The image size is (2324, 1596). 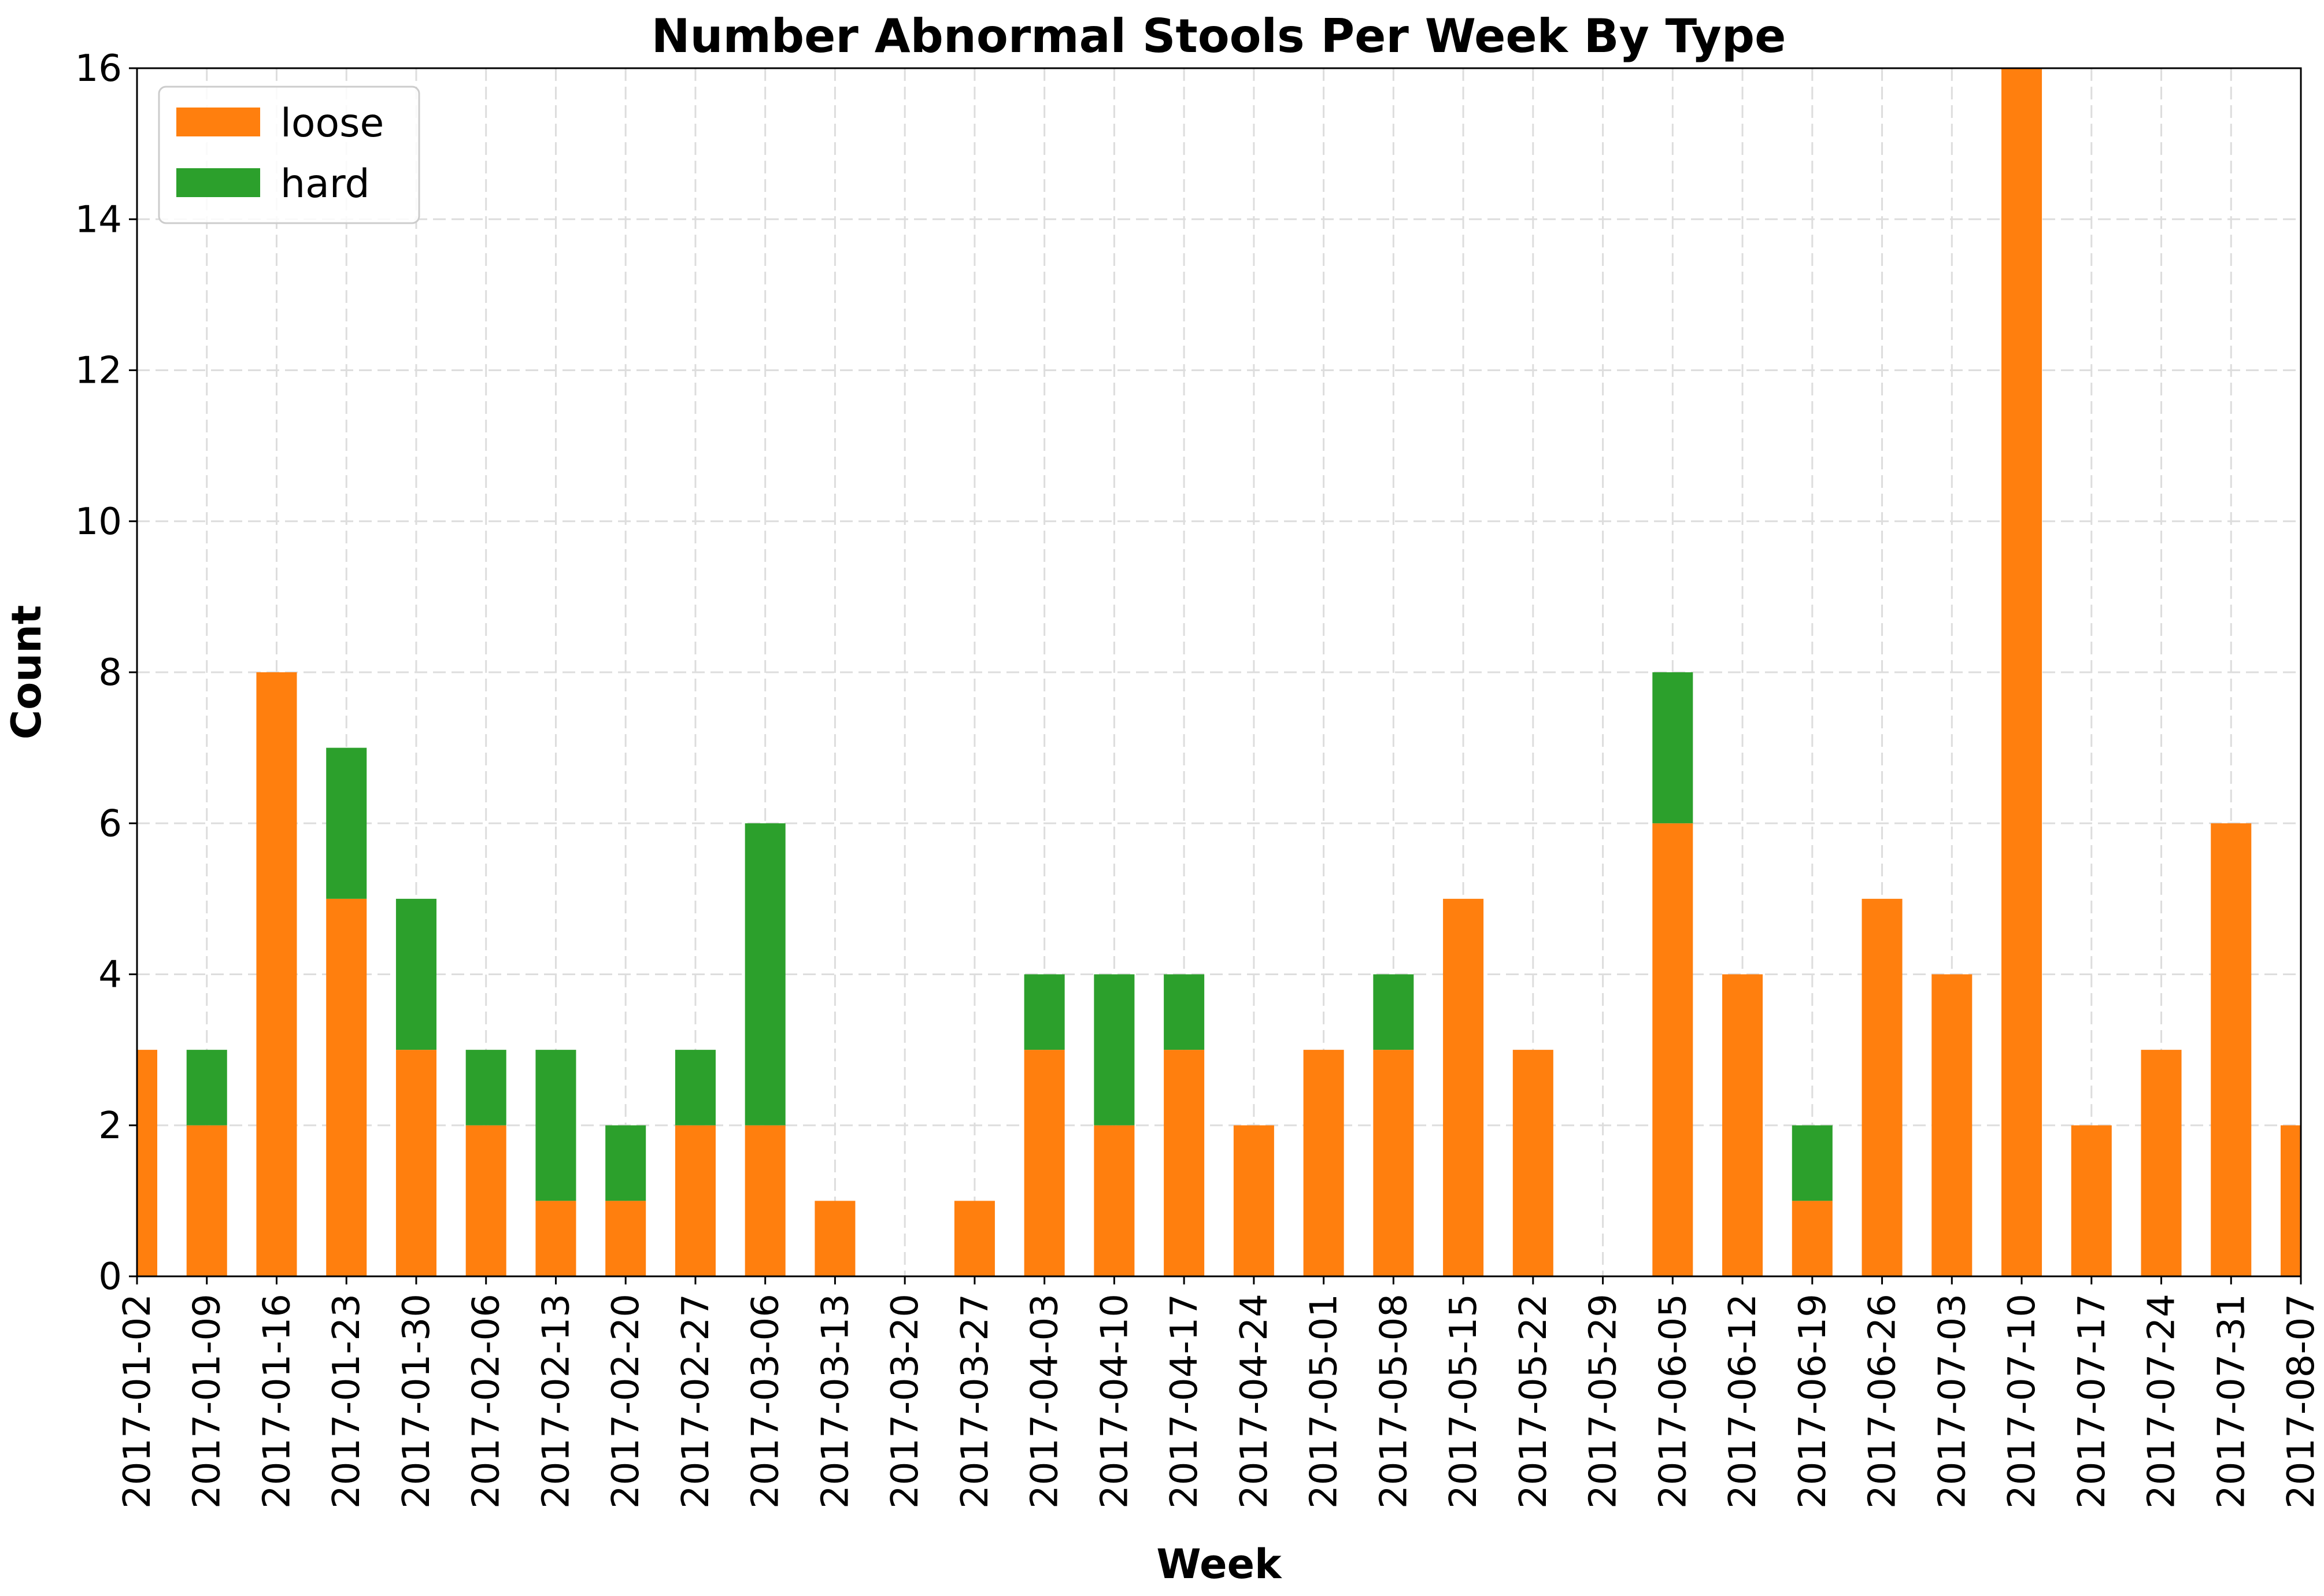 What do you see at coordinates (1813, 1402) in the screenshot?
I see `x-tick-label: 2017-06-19` at bounding box center [1813, 1402].